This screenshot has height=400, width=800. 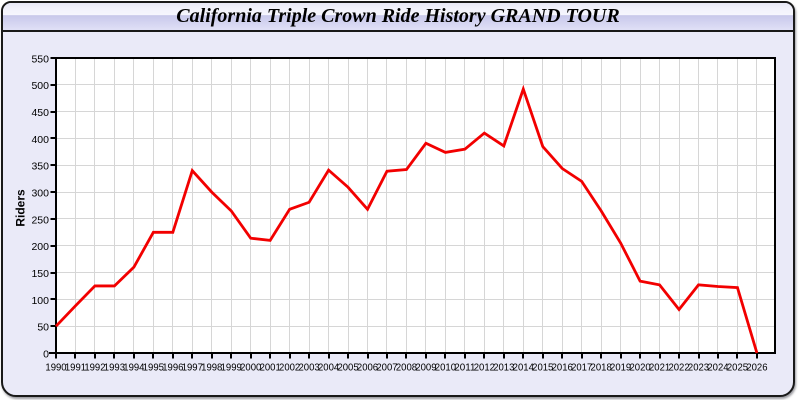 What do you see at coordinates (698, 368) in the screenshot?
I see `svg-text: 2023` at bounding box center [698, 368].